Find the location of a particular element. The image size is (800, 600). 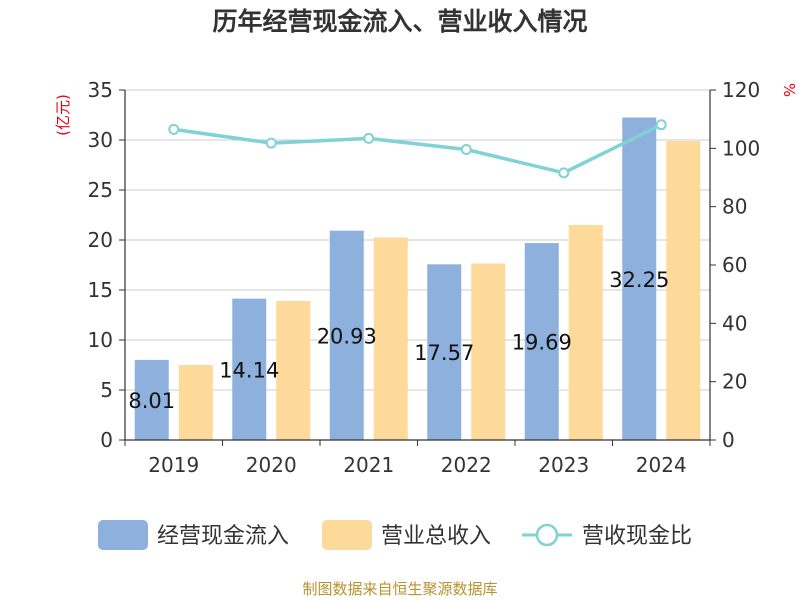

y-left-tick-label: 20 is located at coordinates (100, 240).